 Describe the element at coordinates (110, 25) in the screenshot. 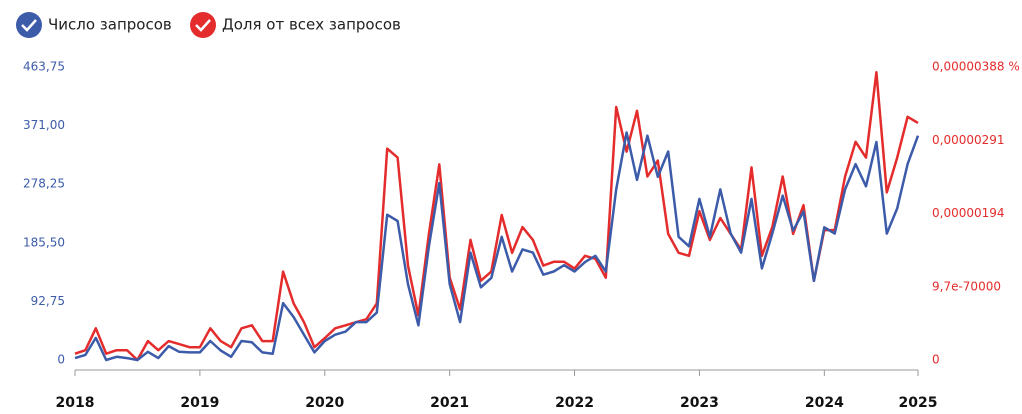

I see `legend-label: Число запросов` at that location.